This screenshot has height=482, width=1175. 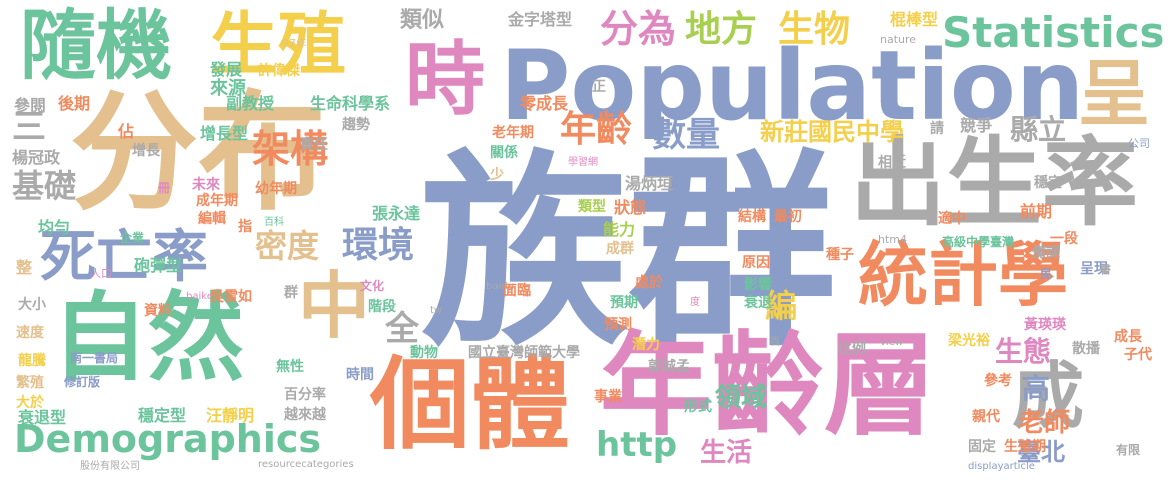 I want to click on word-60: 公司, so click(x=1139, y=143).